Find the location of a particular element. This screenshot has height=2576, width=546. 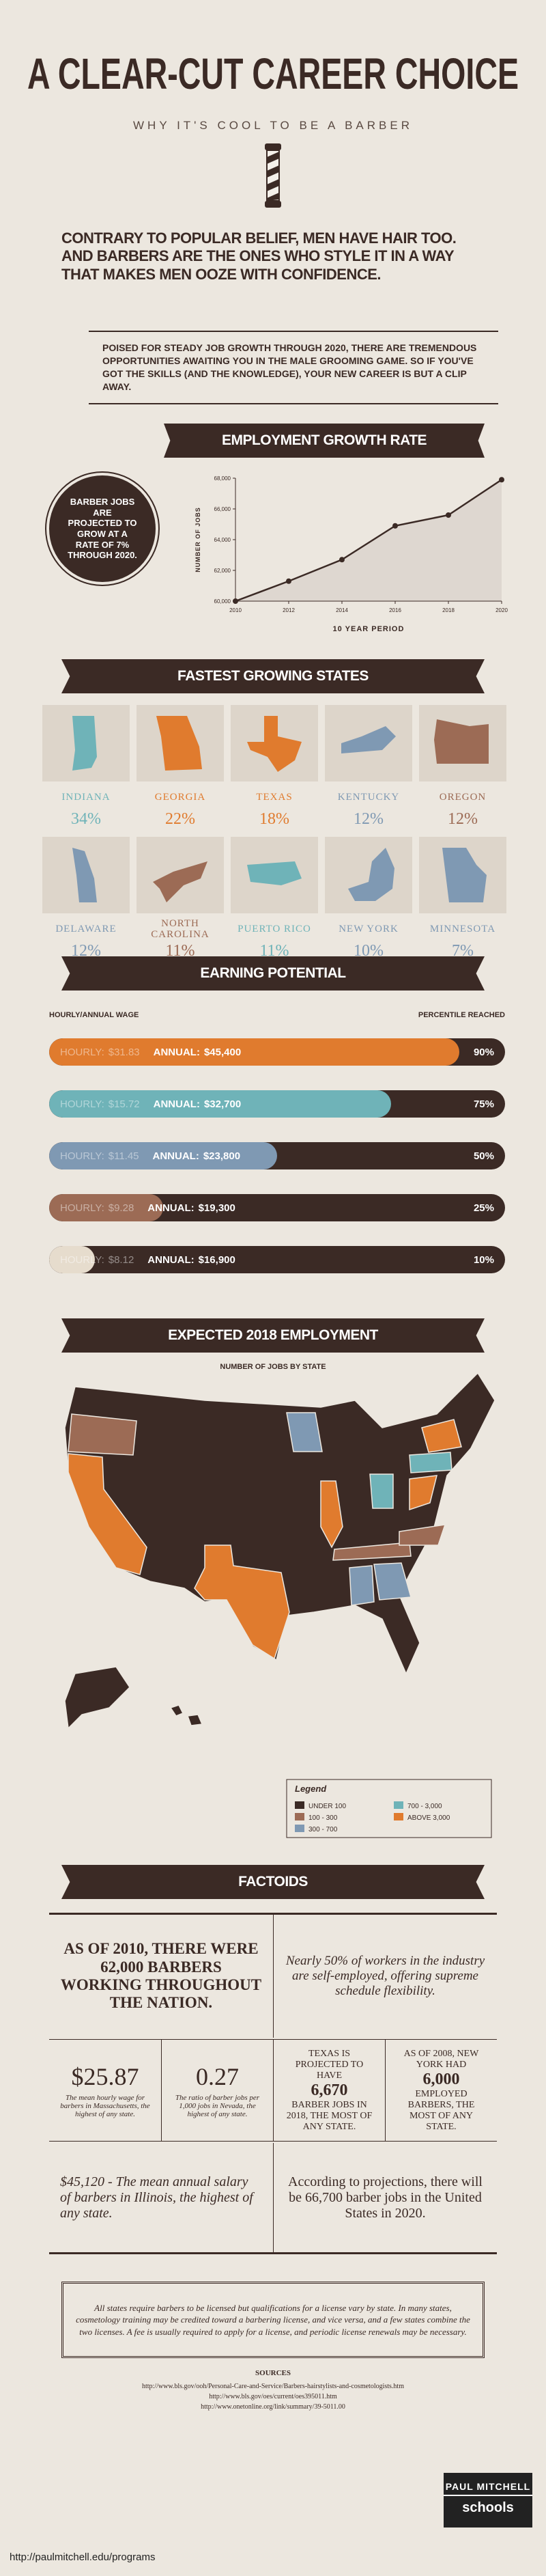

state-oregon is located at coordinates (102, 1434).